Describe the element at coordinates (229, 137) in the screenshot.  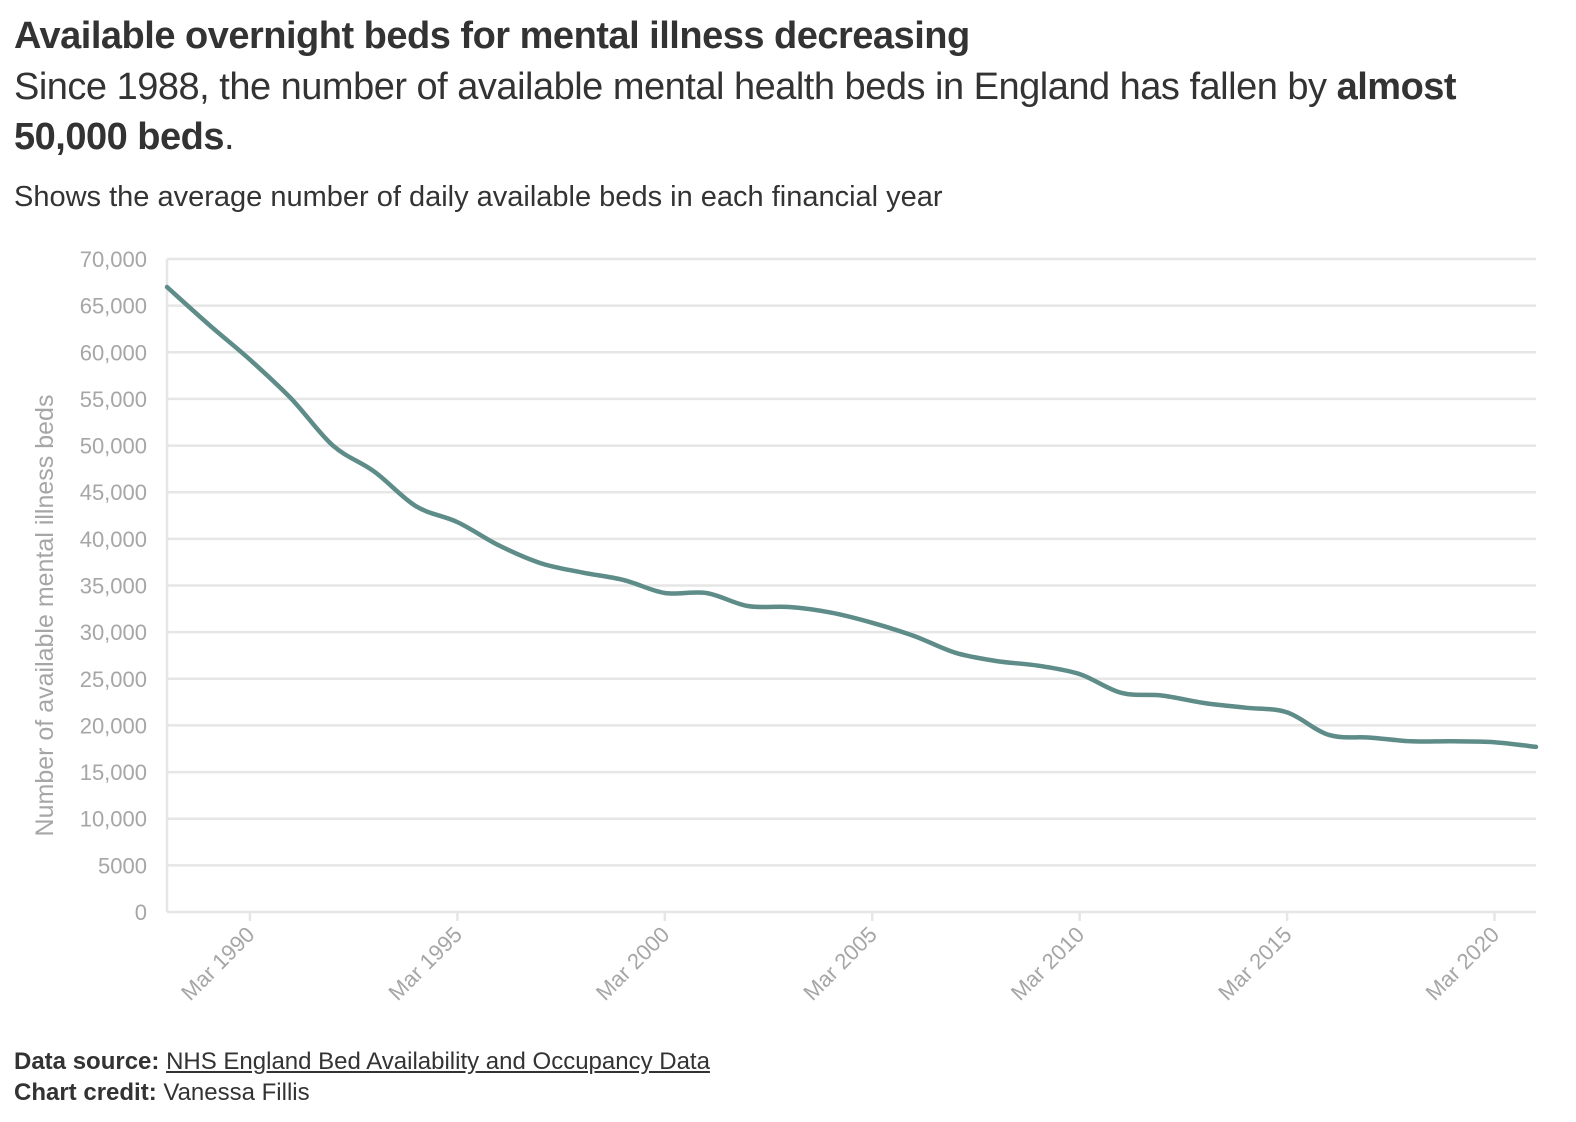
I see `subtitle-suffix: .` at that location.